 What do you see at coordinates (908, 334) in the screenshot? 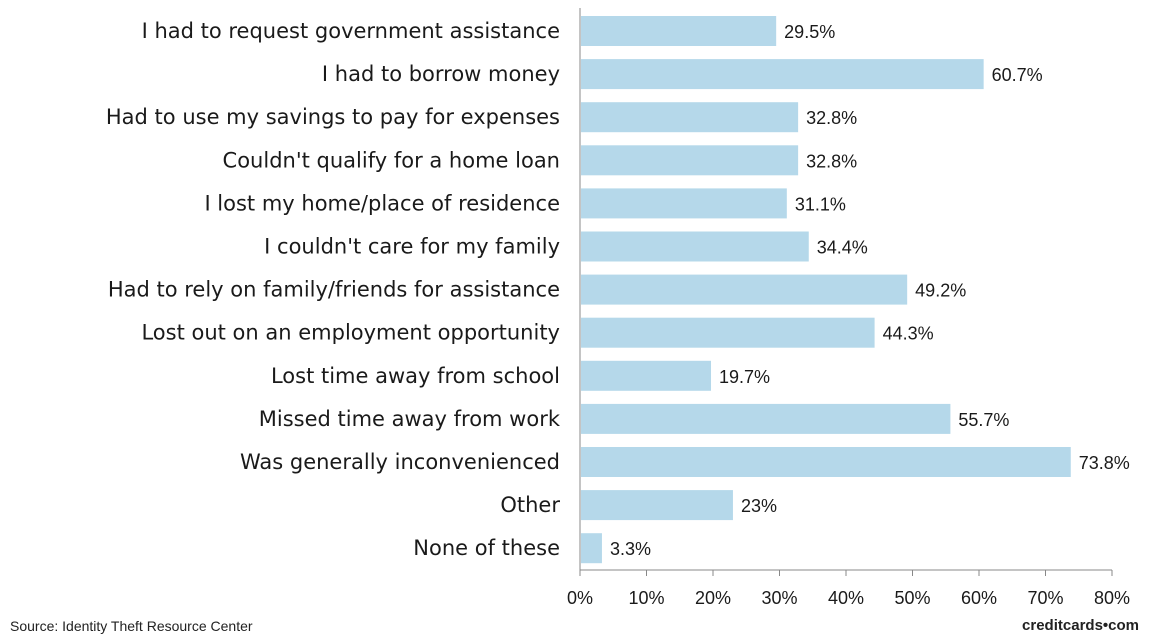
I see `value-label: 44.3%` at bounding box center [908, 334].